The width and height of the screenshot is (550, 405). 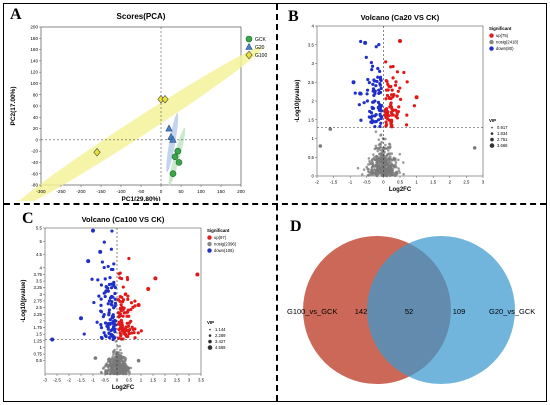 I want to click on volC-ytick-label: 1.25, so click(x=37, y=340).